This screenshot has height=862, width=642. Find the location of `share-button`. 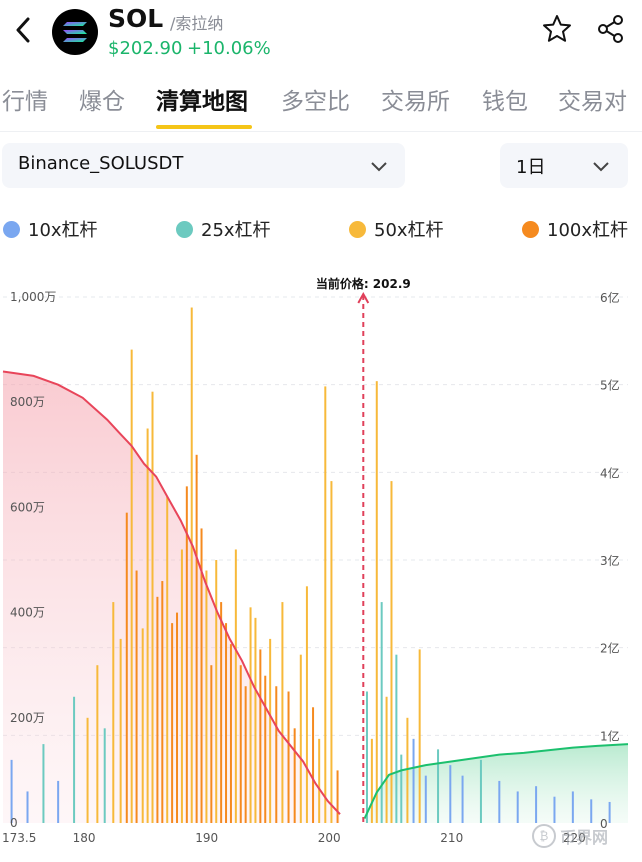

share-button is located at coordinates (611, 31).